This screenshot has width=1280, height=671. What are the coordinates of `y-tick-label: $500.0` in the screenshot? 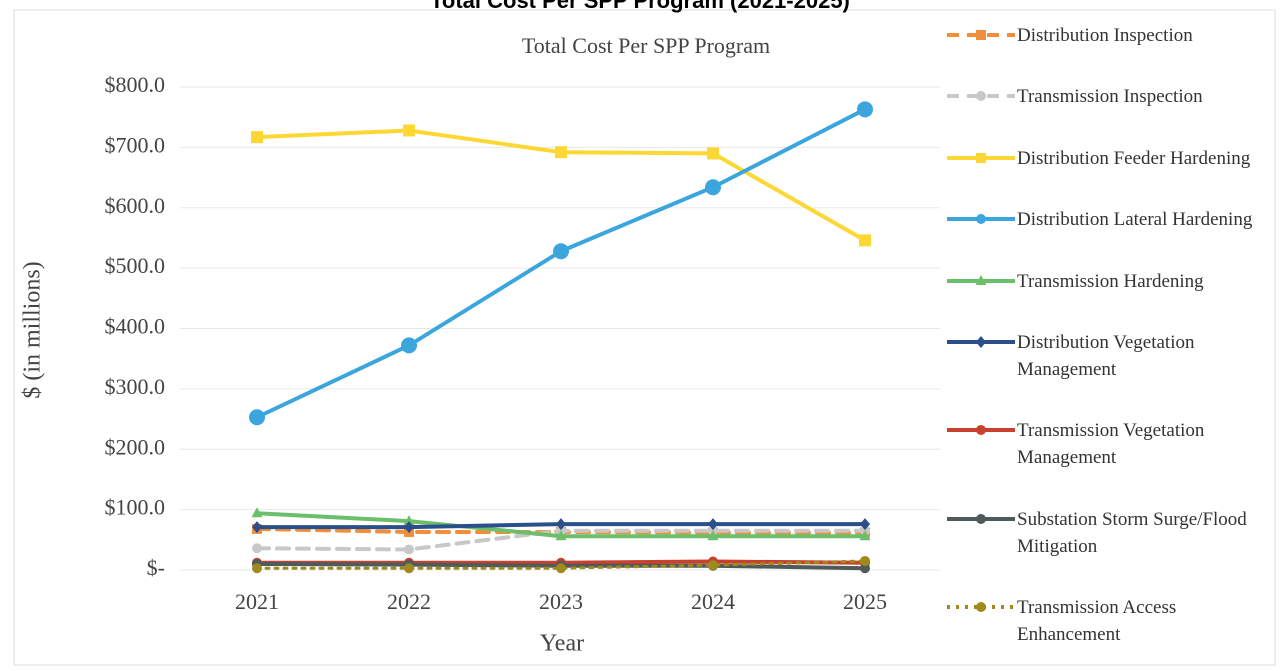 It's located at (135, 265).